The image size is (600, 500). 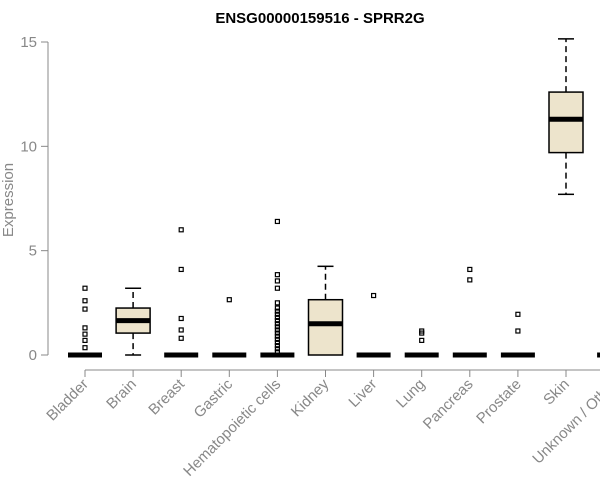 I want to click on box-prostate, so click(x=517, y=334).